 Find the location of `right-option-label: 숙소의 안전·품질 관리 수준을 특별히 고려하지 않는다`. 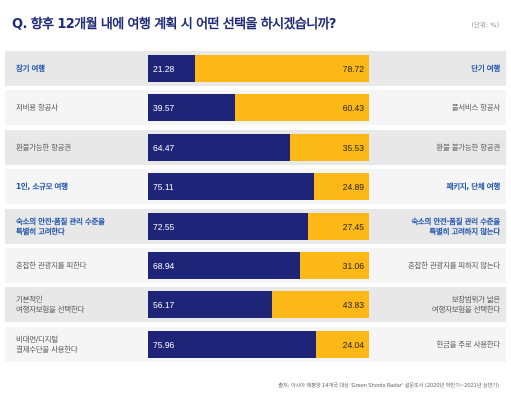

right-option-label: 숙소의 안전·품질 관리 수준을 특별히 고려하지 않는다 is located at coordinates (438, 226).